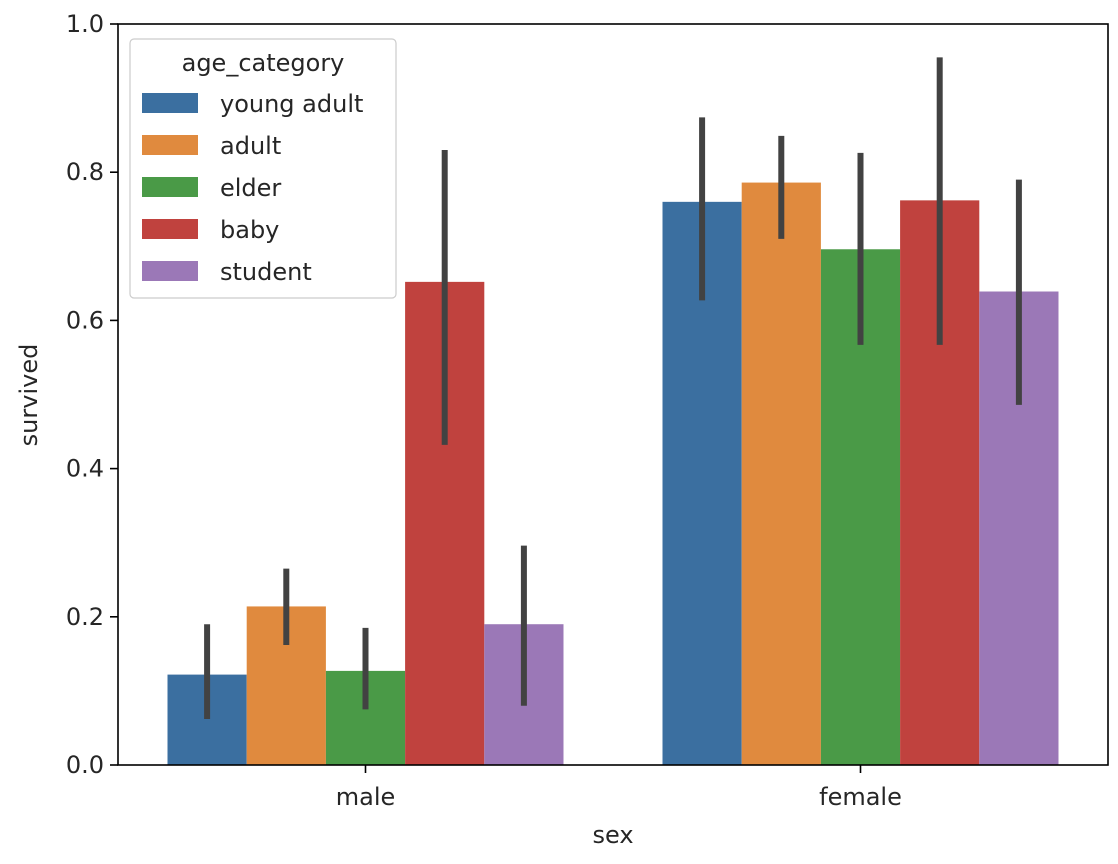 This screenshot has height=864, width=1118. What do you see at coordinates (366, 797) in the screenshot?
I see `x-tick-label: male` at bounding box center [366, 797].